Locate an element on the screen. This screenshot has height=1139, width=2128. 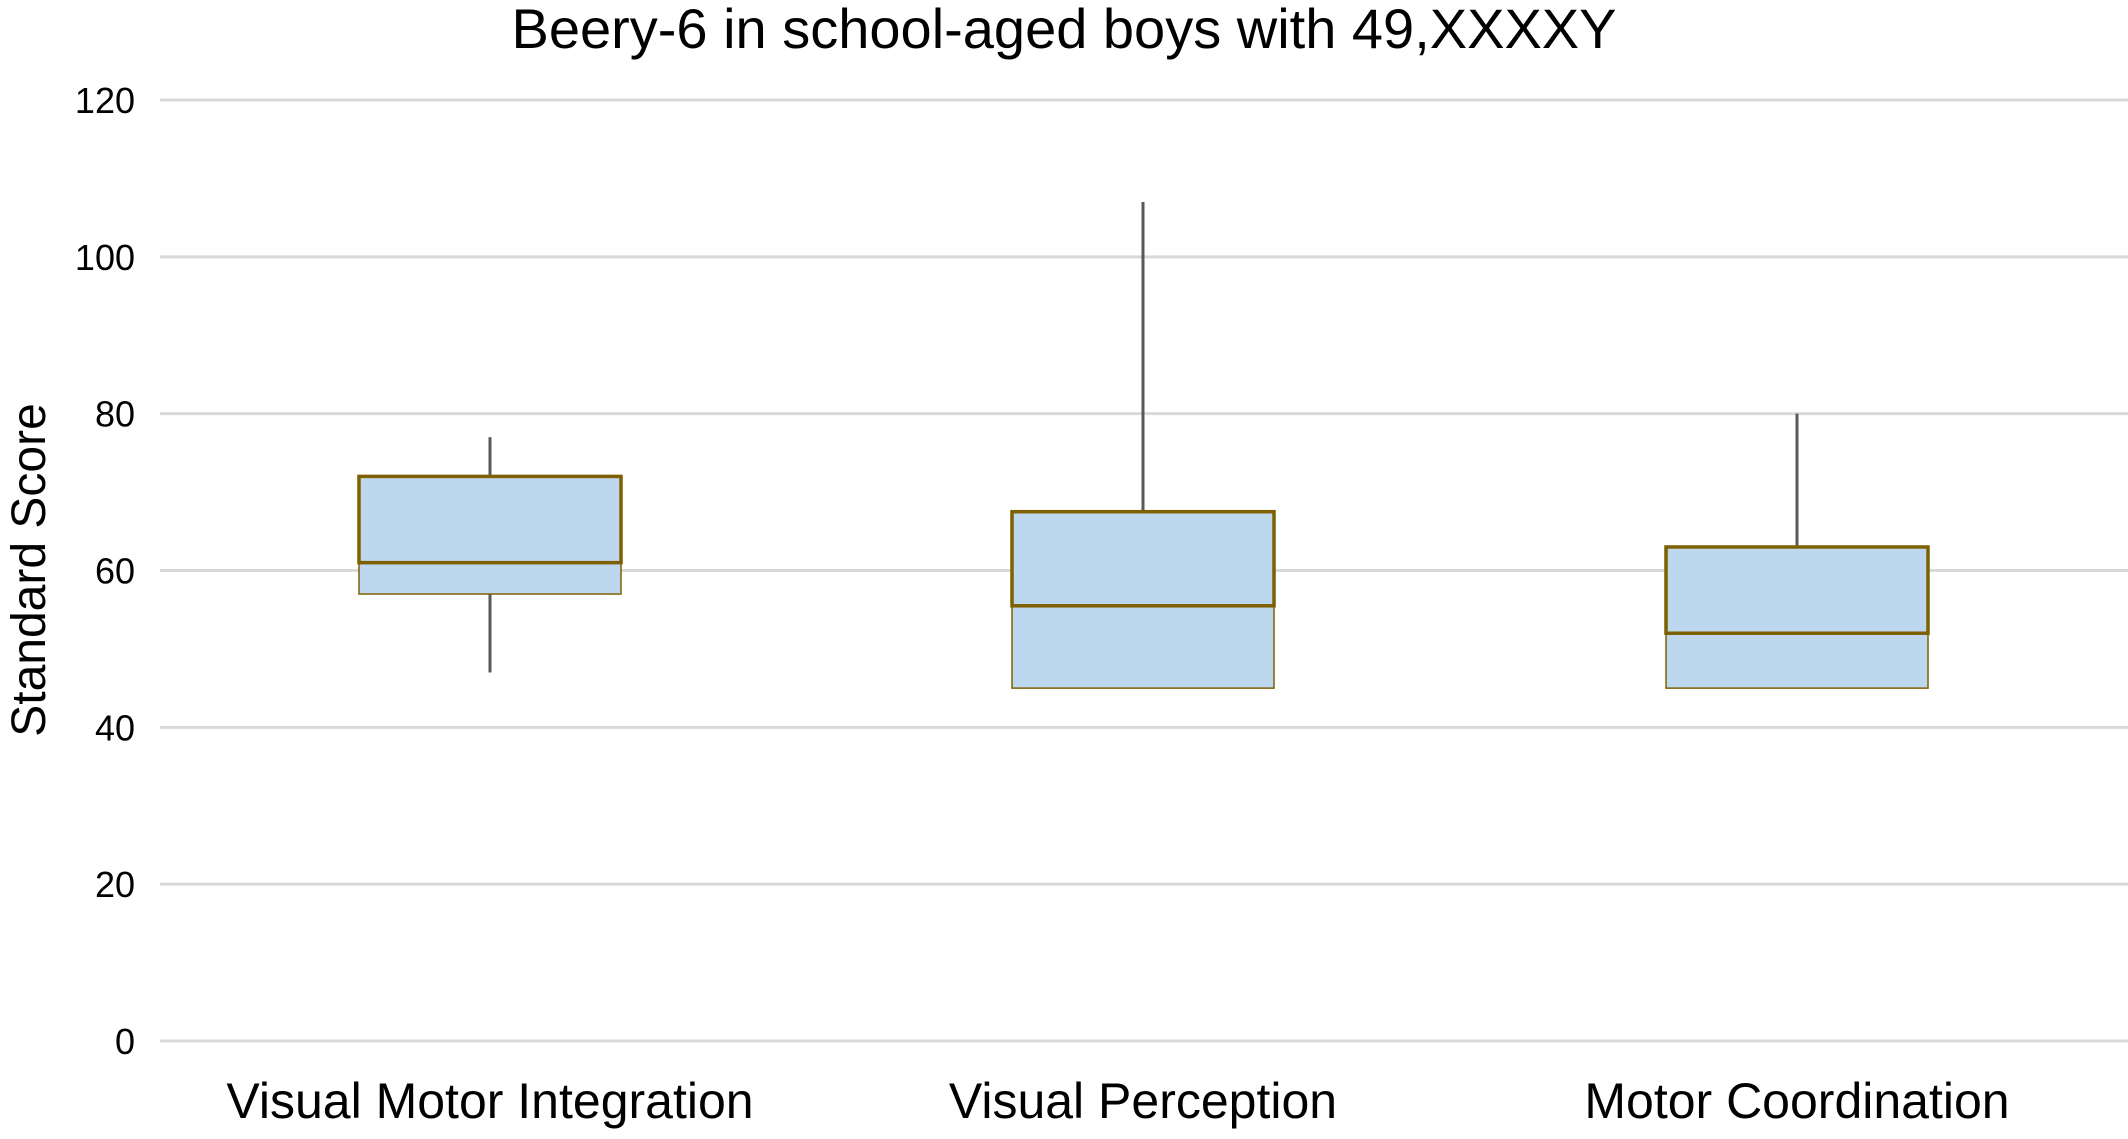
x-category-label-motor-coordination: Motor Coordination is located at coordinates (1796, 1101).